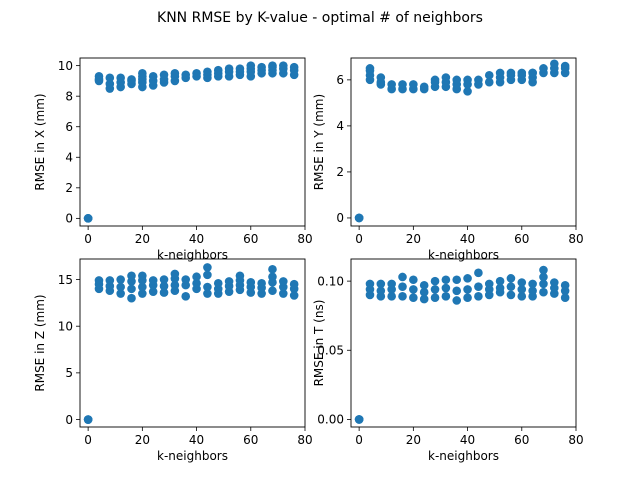 This screenshot has width=640, height=480. Describe the element at coordinates (69, 420) in the screenshot. I see `y-tick-label: 0` at that location.